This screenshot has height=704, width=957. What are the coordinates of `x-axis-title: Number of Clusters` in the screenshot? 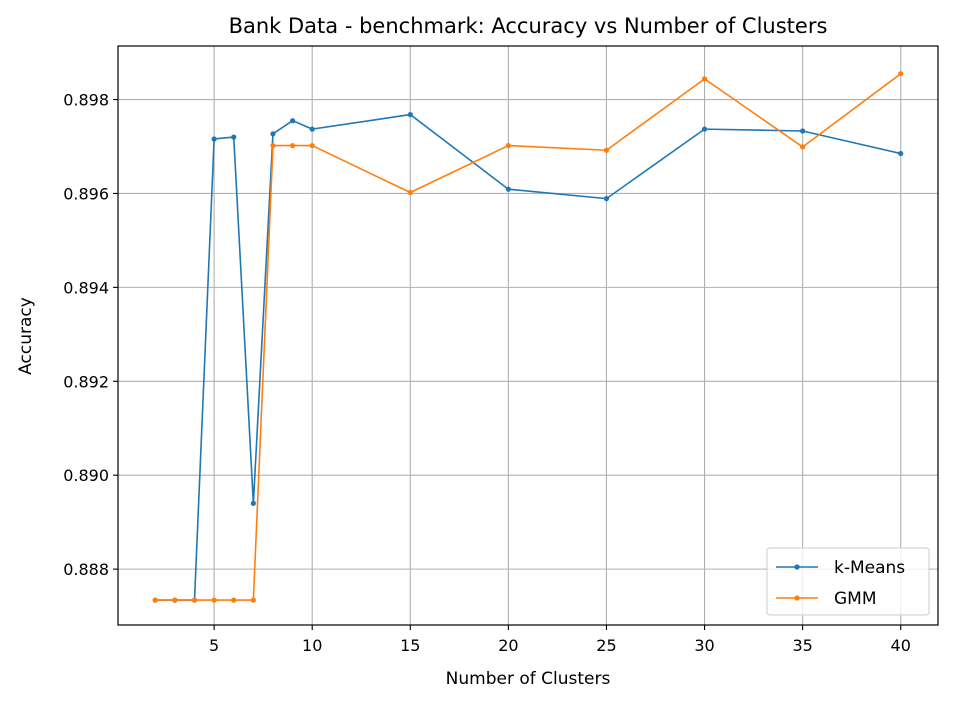 It's located at (528, 679).